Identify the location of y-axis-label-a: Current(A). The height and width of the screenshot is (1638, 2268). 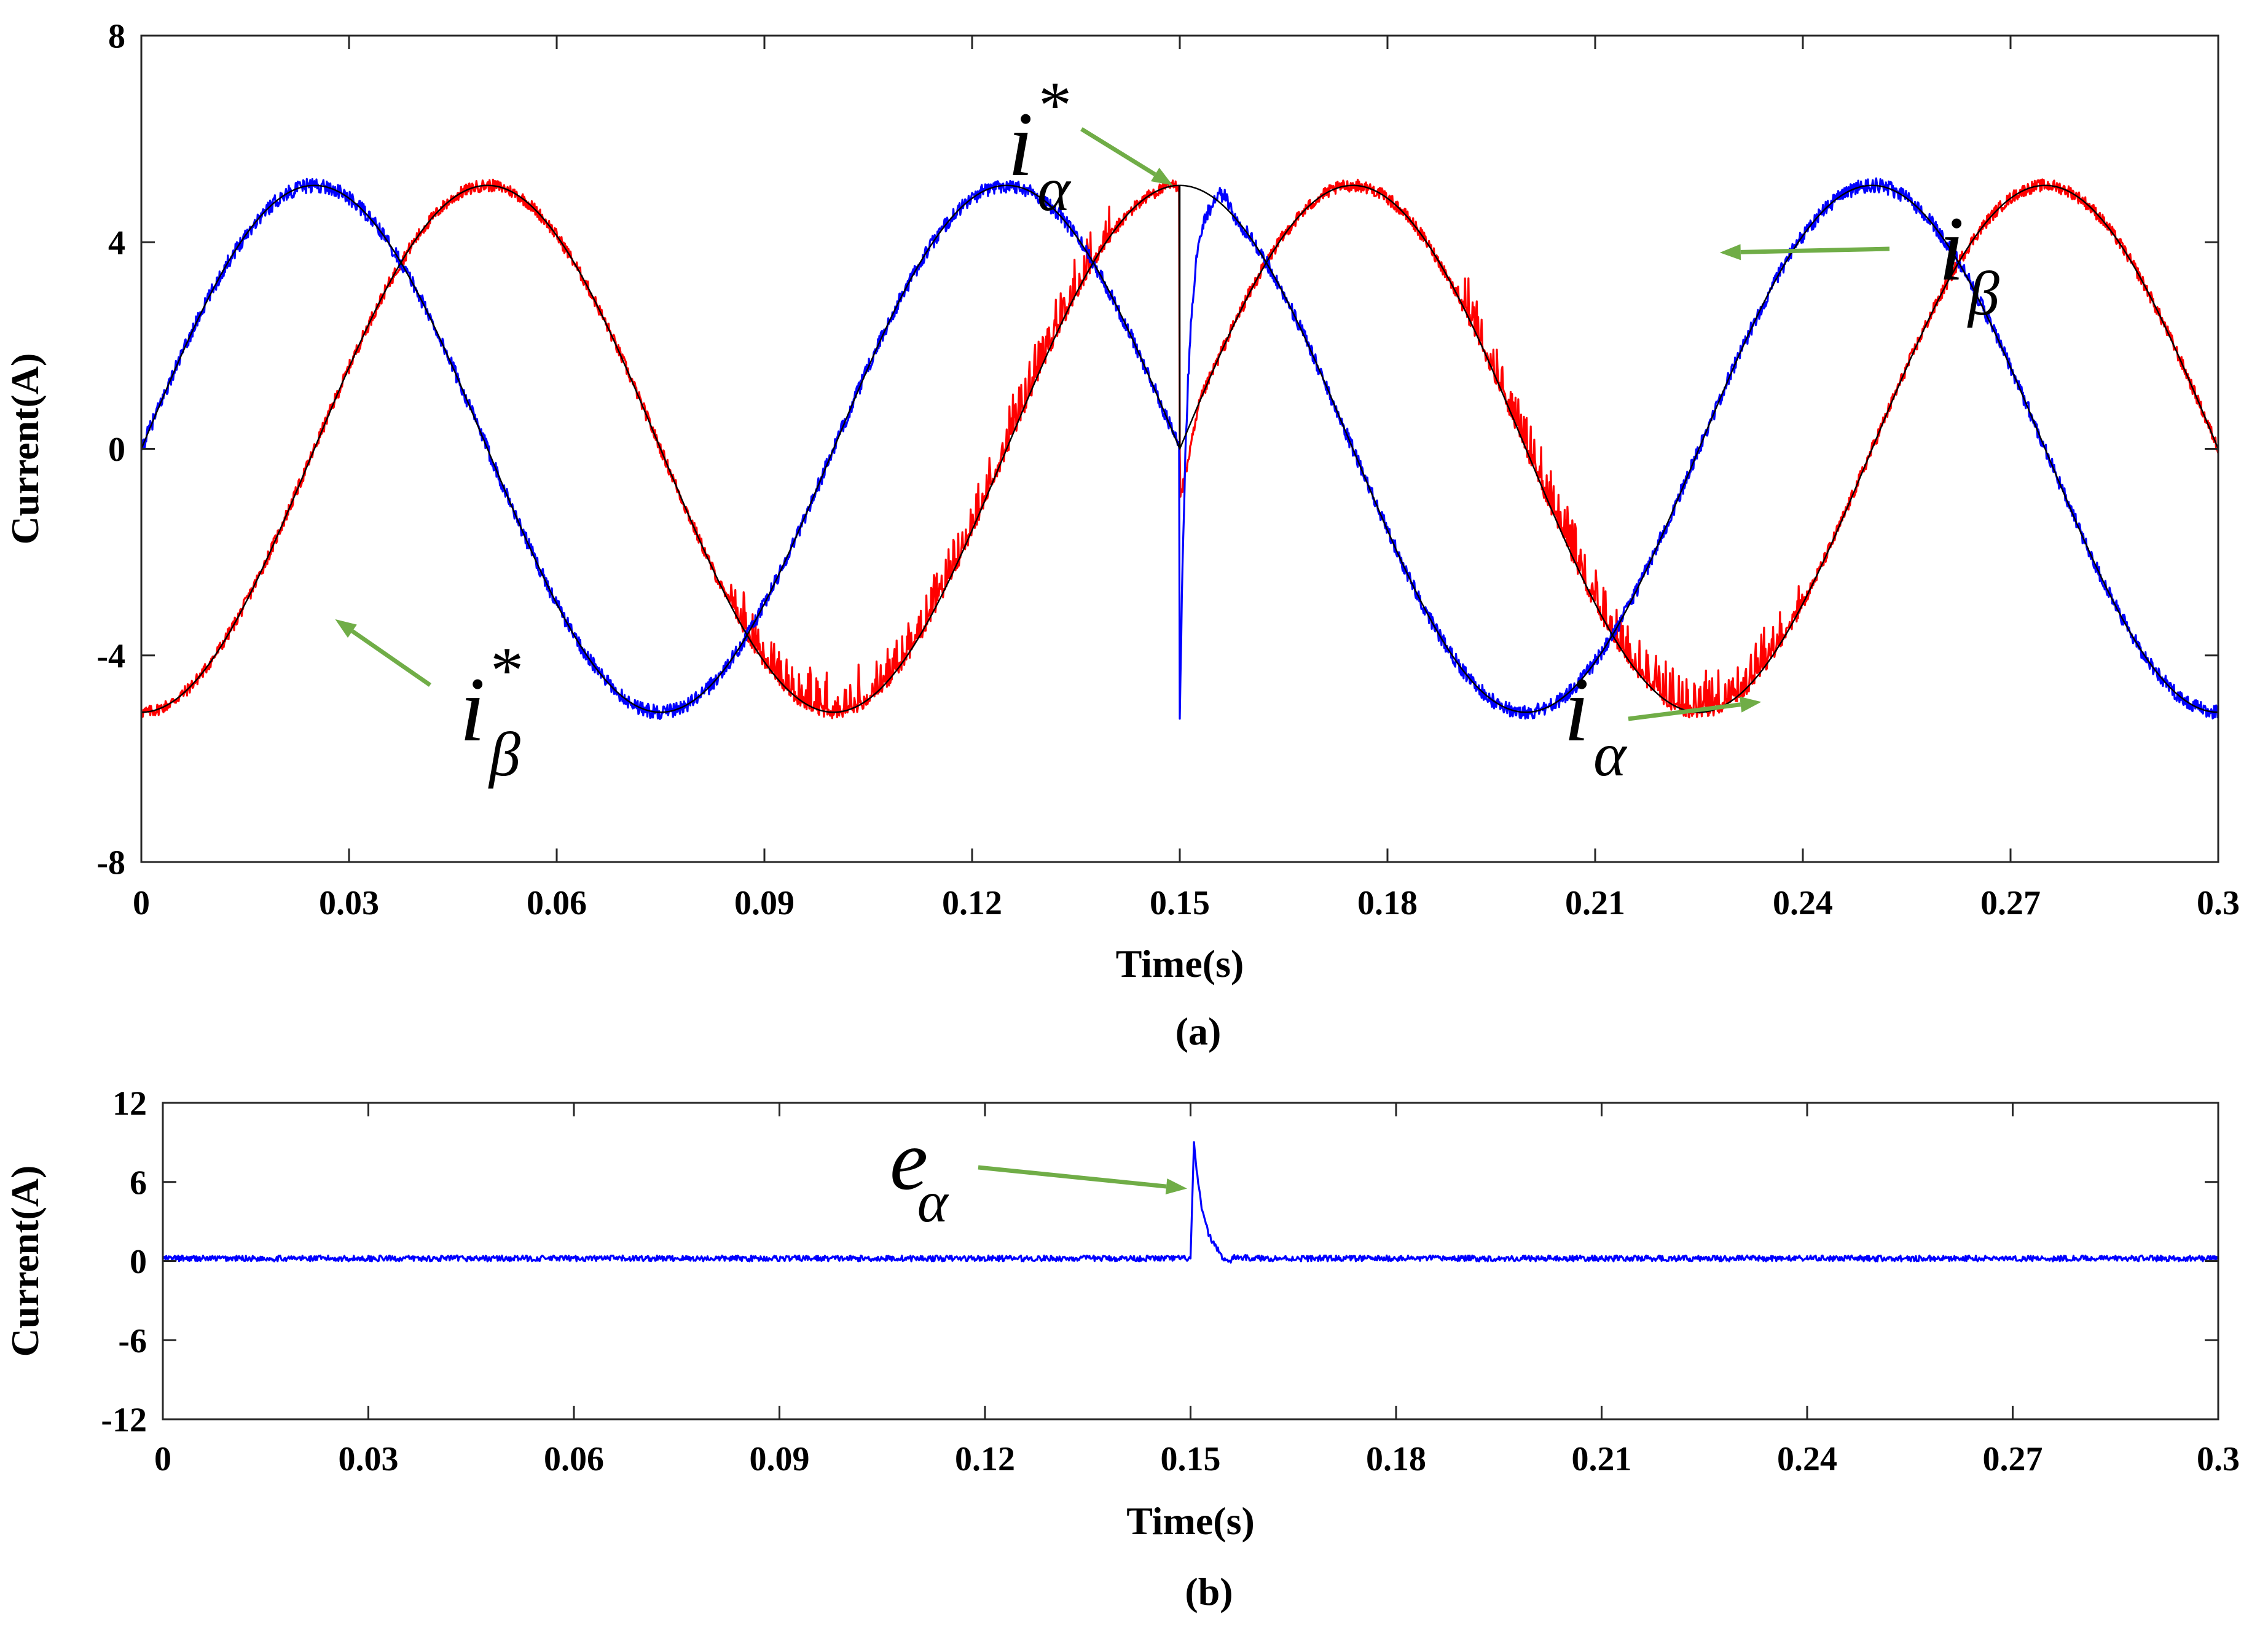
(25, 449).